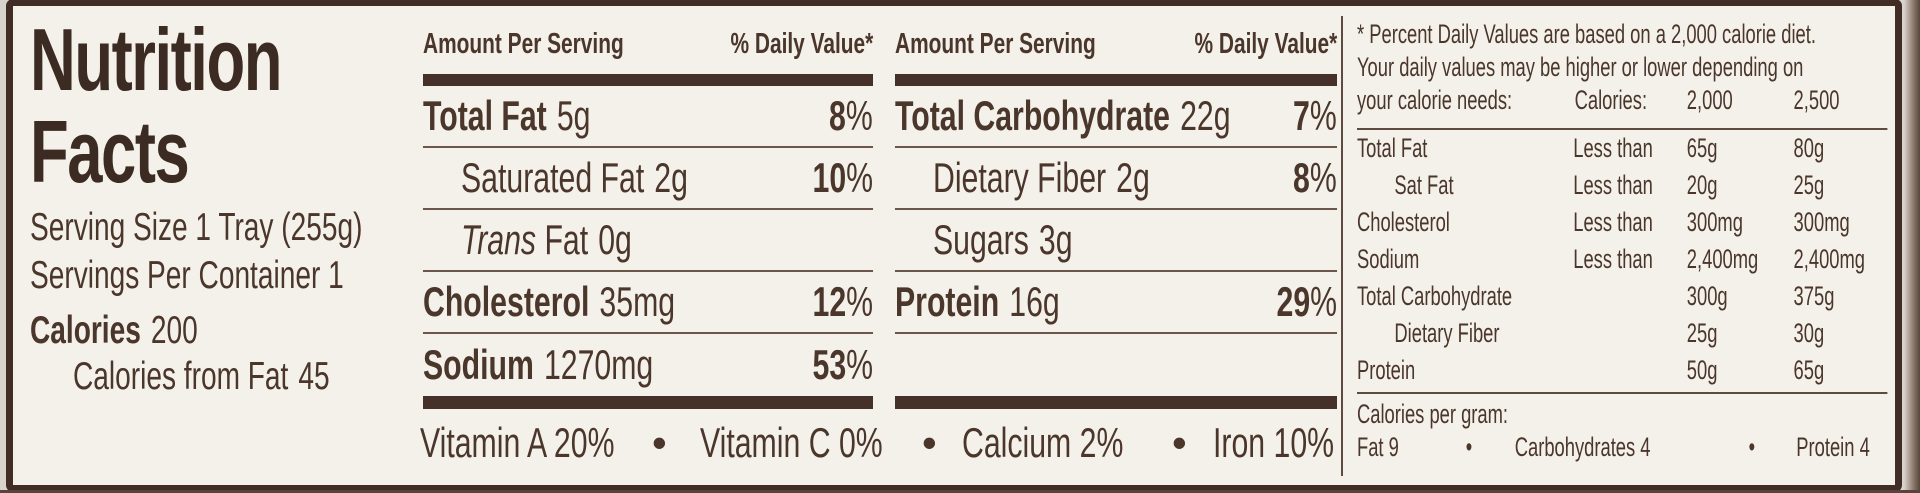 The height and width of the screenshot is (493, 1920). Describe the element at coordinates (1116, 241) in the screenshot. I see `nutrient-row-sugars: Sugars 3g` at that location.